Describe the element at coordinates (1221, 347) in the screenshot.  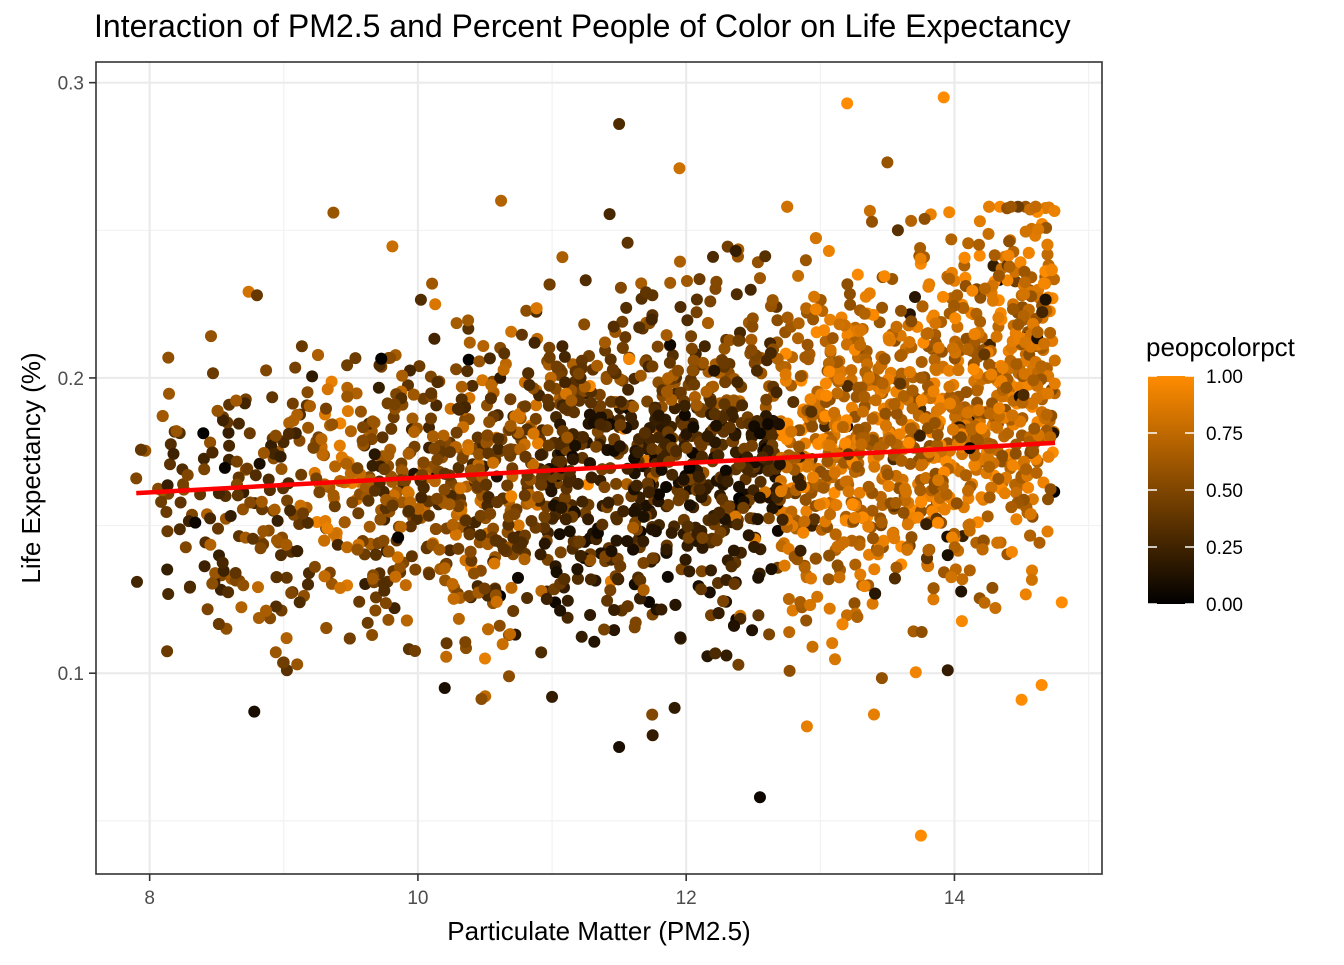
I see `legend-title: peopcolorpct` at that location.